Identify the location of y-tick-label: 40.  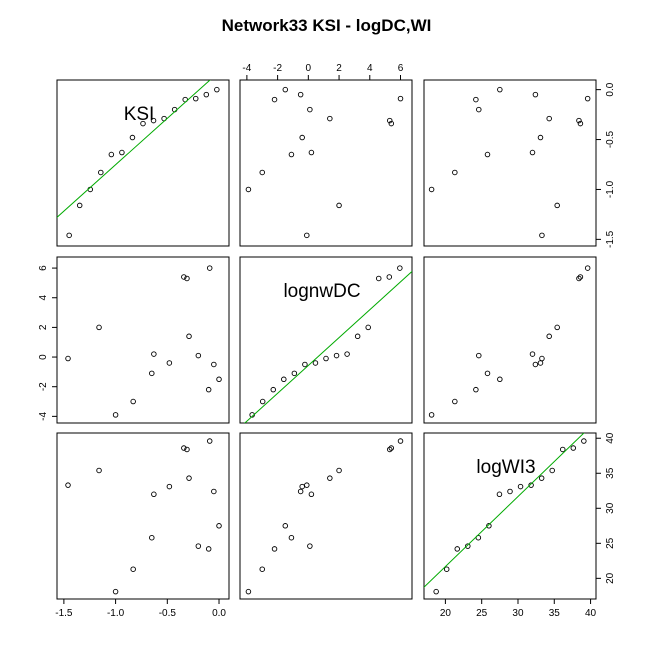
(610, 438).